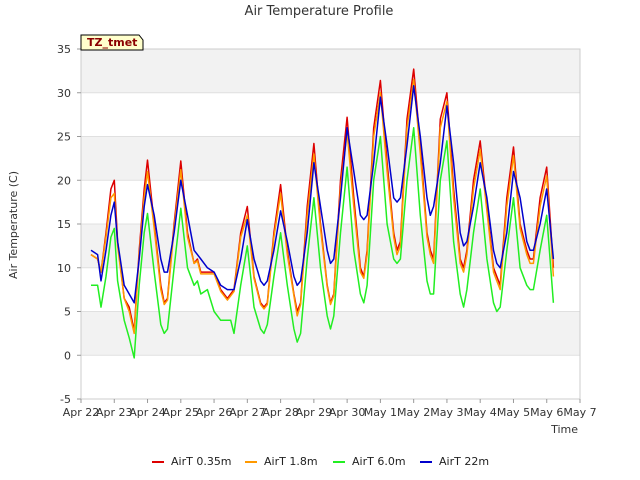 This screenshot has height=480, width=640. What do you see at coordinates (64, 224) in the screenshot?
I see `y-tick-label: 15` at bounding box center [64, 224].